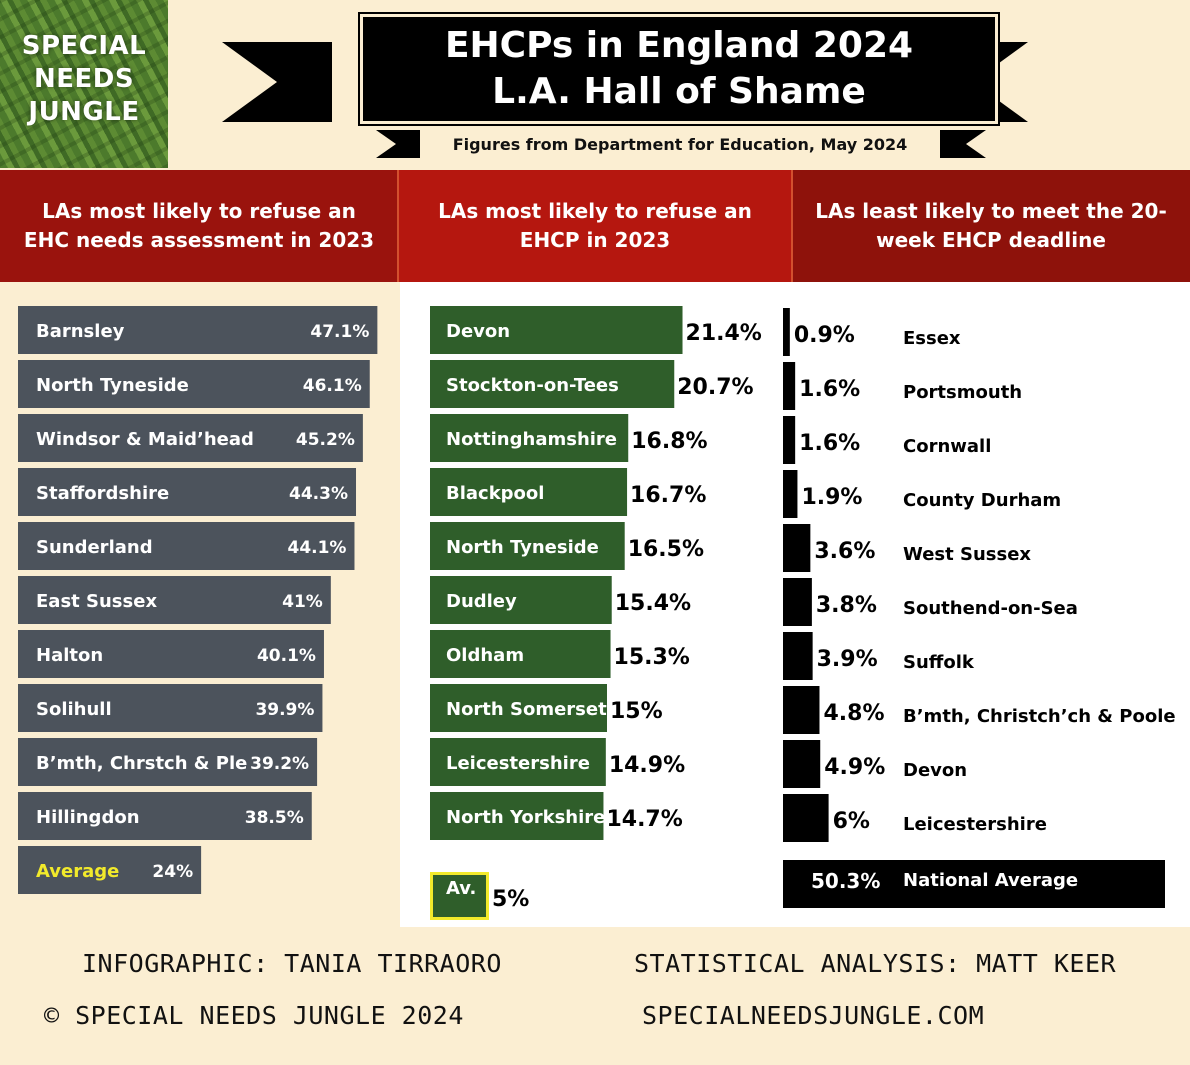 The width and height of the screenshot is (1190, 1065). I want to click on page-title: EHCPs in England 2024, so click(679, 45).